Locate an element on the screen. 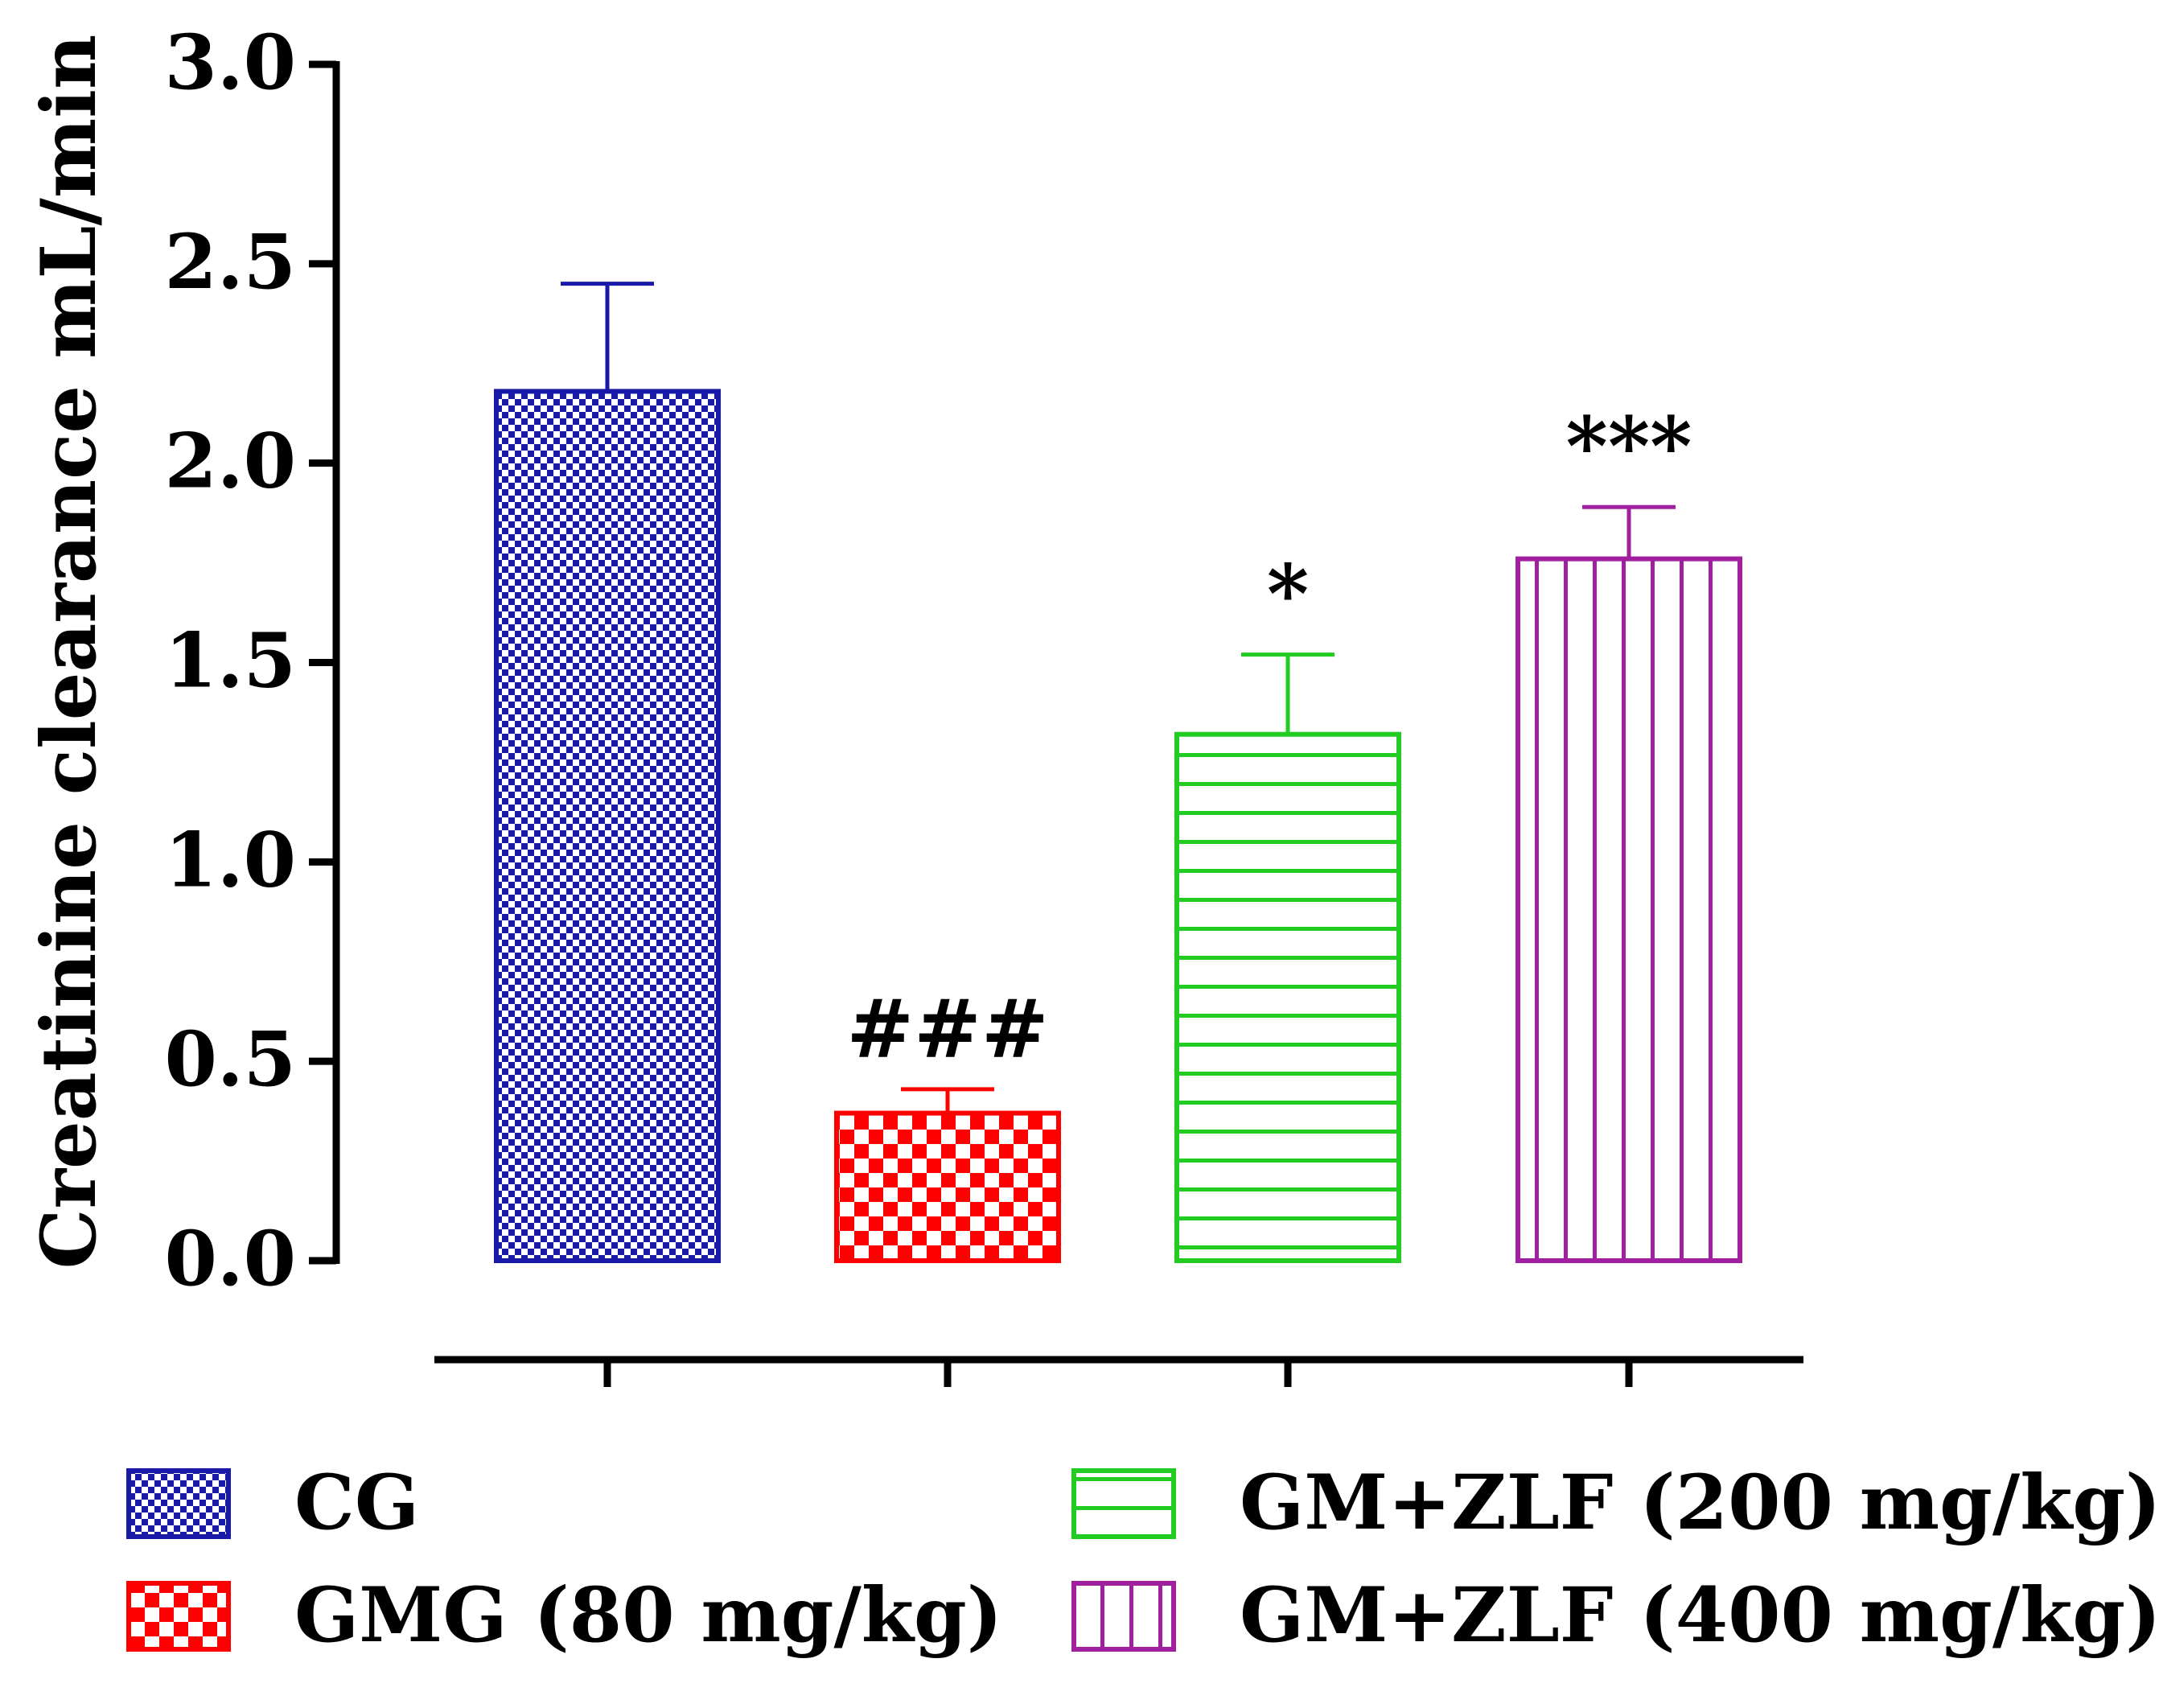 The image size is (2159, 1708). bar-cg is located at coordinates (607, 826).